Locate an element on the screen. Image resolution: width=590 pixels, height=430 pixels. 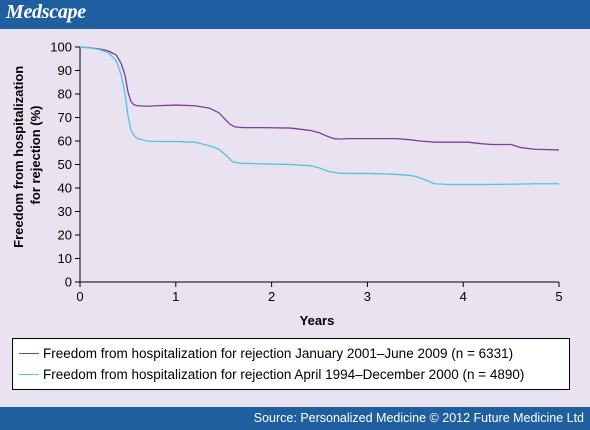
y-axis-label-line-1: Freedom from hospitalization is located at coordinates (18, 157).